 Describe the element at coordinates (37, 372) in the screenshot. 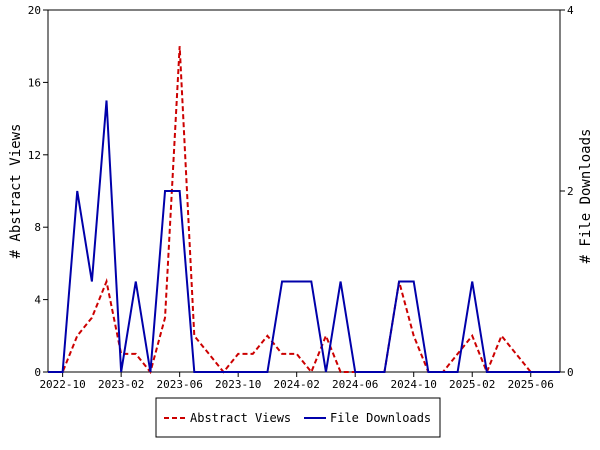

I see `y-tick-label: 0` at that location.